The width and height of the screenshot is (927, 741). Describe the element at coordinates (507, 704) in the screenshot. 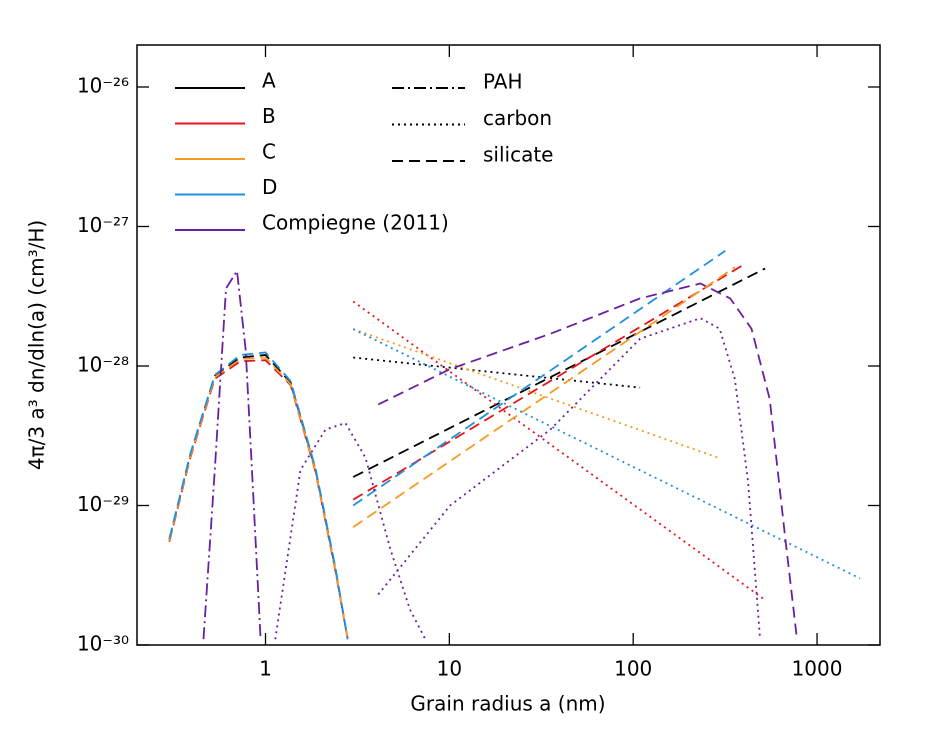

I see `x-axis-title: Grain radius a (nm)` at that location.